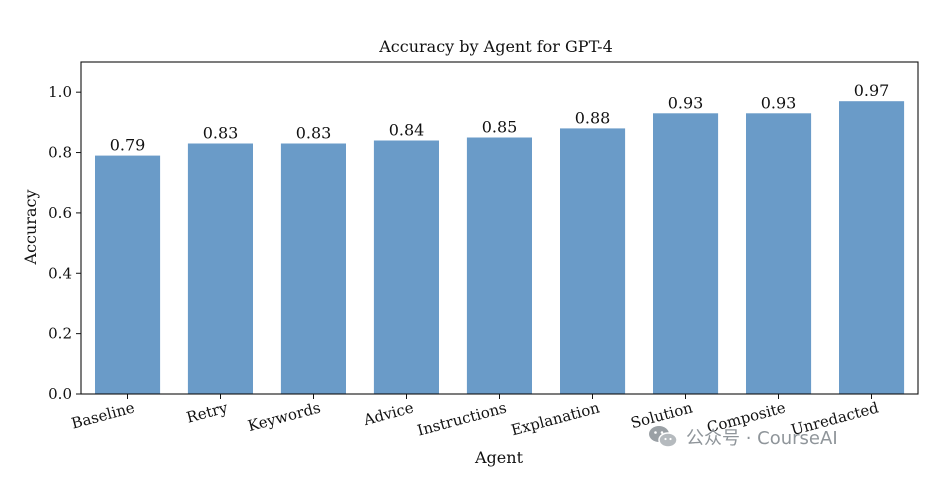  Describe the element at coordinates (284, 416) in the screenshot. I see `x-tick-label: Keywords` at that location.